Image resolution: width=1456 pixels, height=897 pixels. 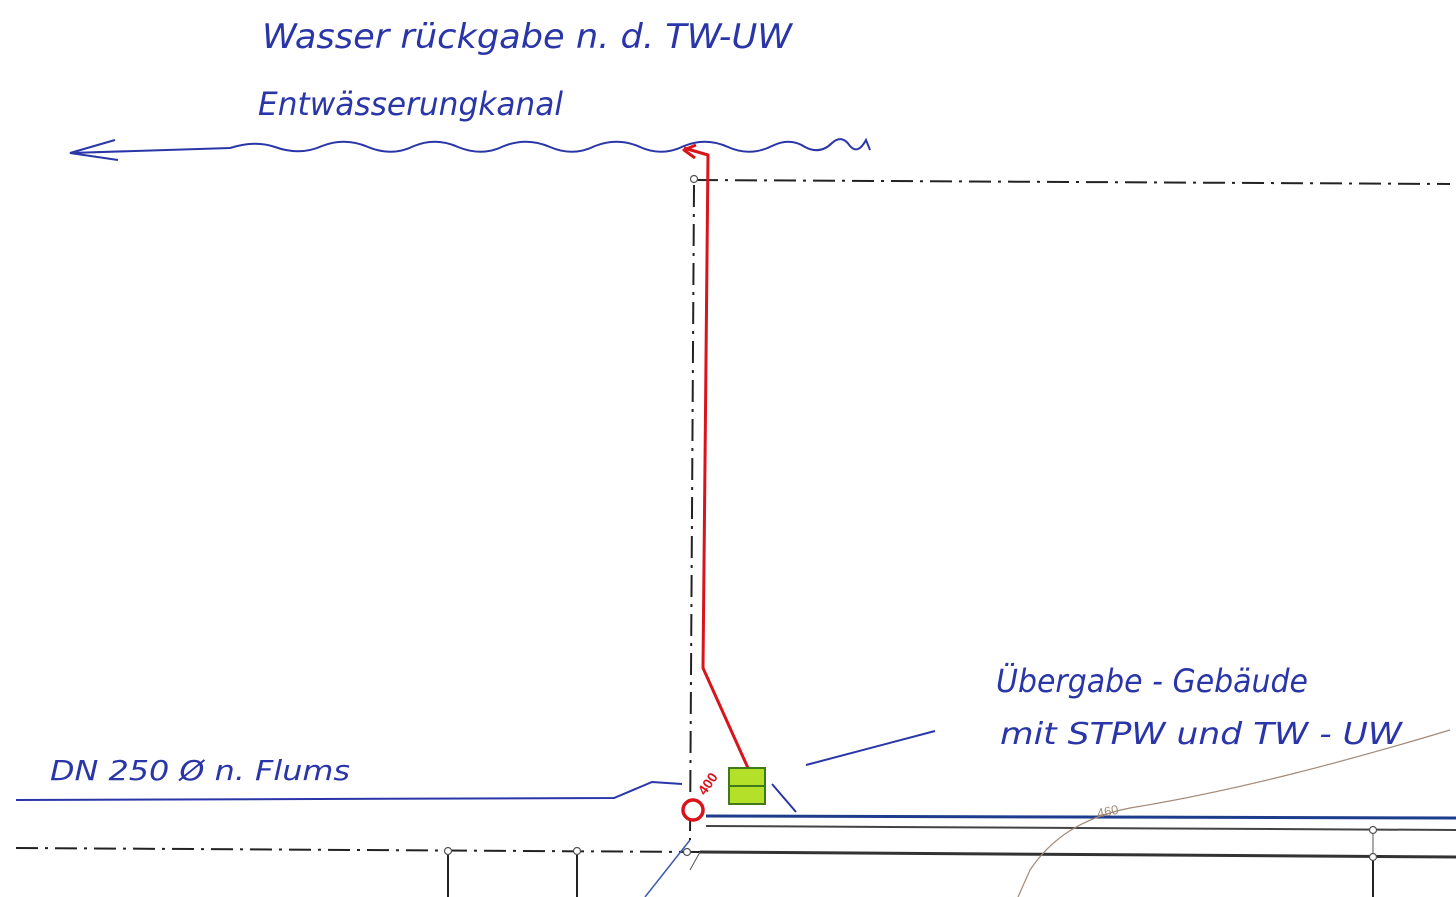 What do you see at coordinates (1202, 734) in the screenshot?
I see `annotation-building-contents: mit STPW und TW - UW` at bounding box center [1202, 734].